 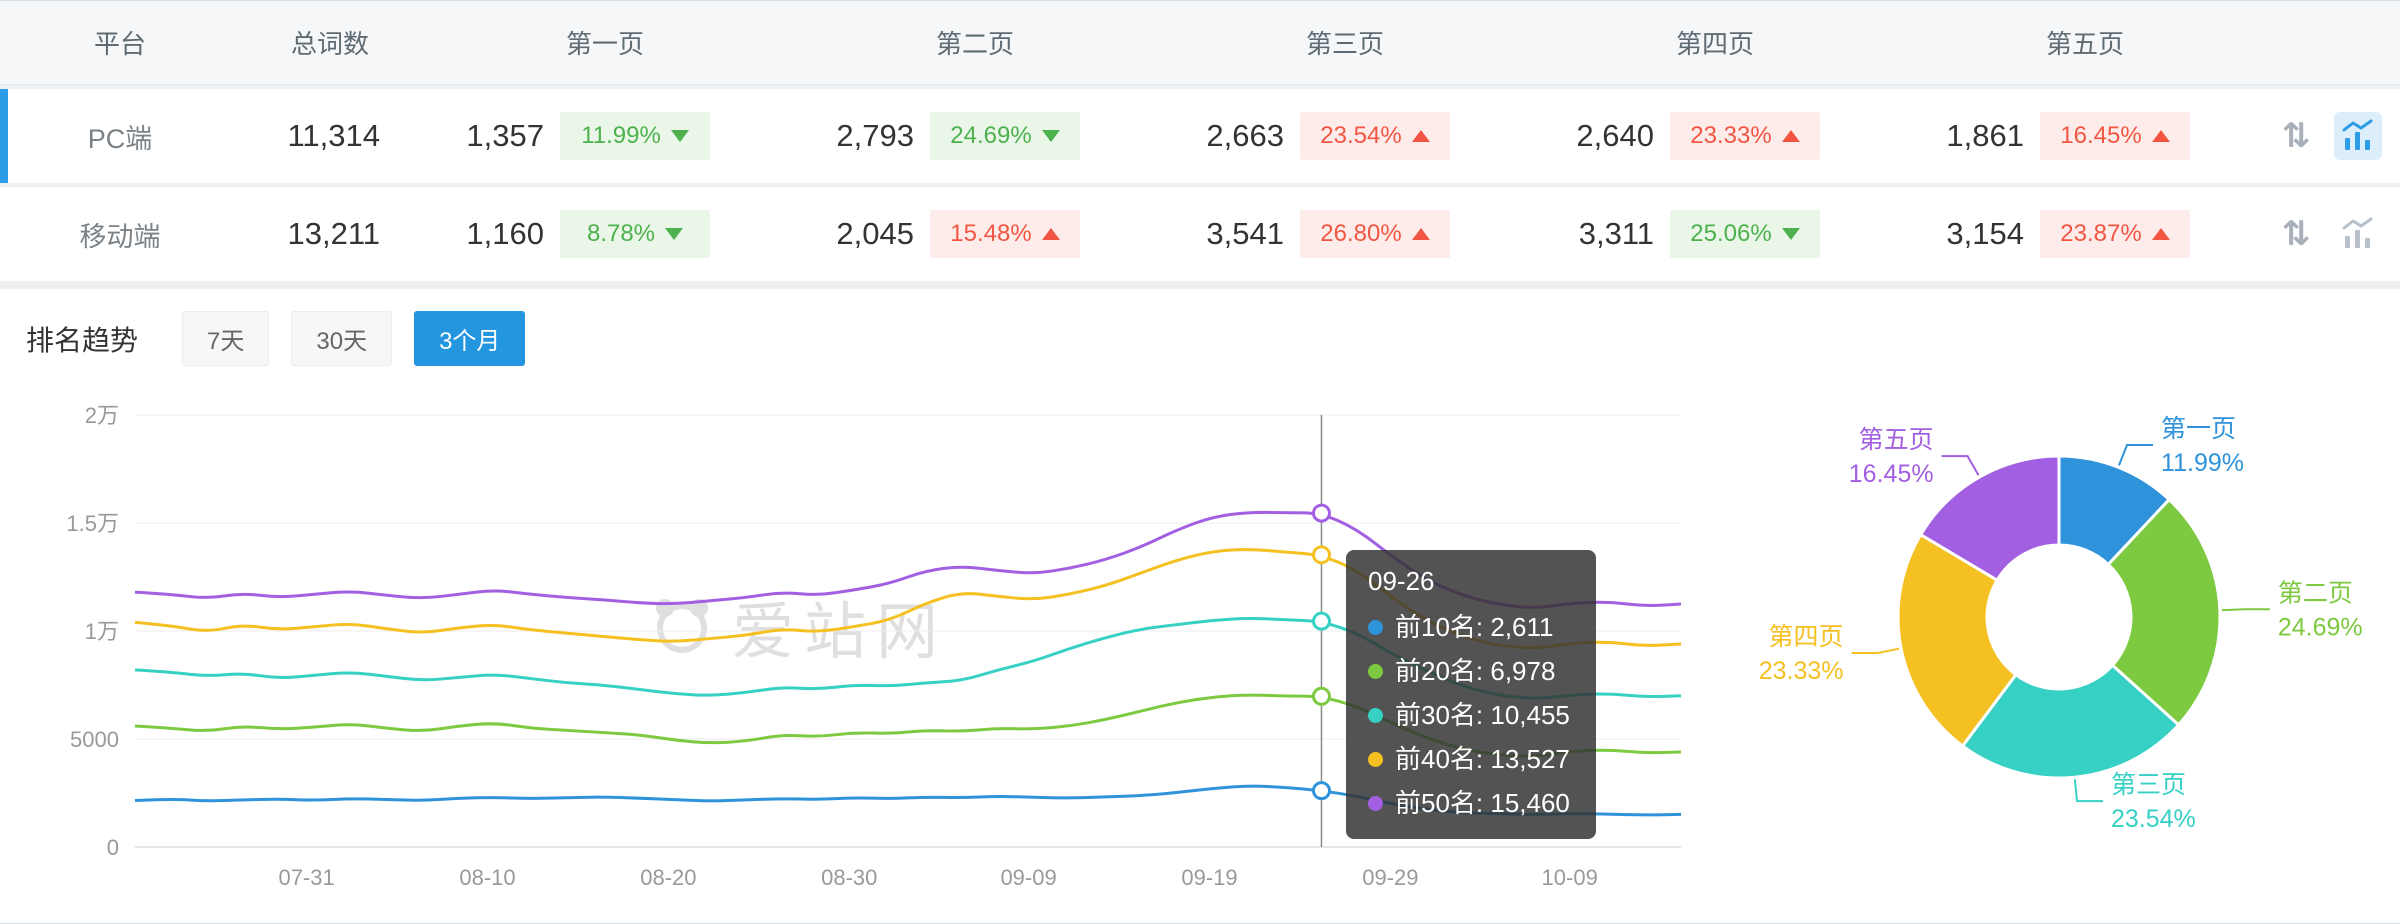 I want to click on y-axis-label: 2万, so click(x=102, y=415).